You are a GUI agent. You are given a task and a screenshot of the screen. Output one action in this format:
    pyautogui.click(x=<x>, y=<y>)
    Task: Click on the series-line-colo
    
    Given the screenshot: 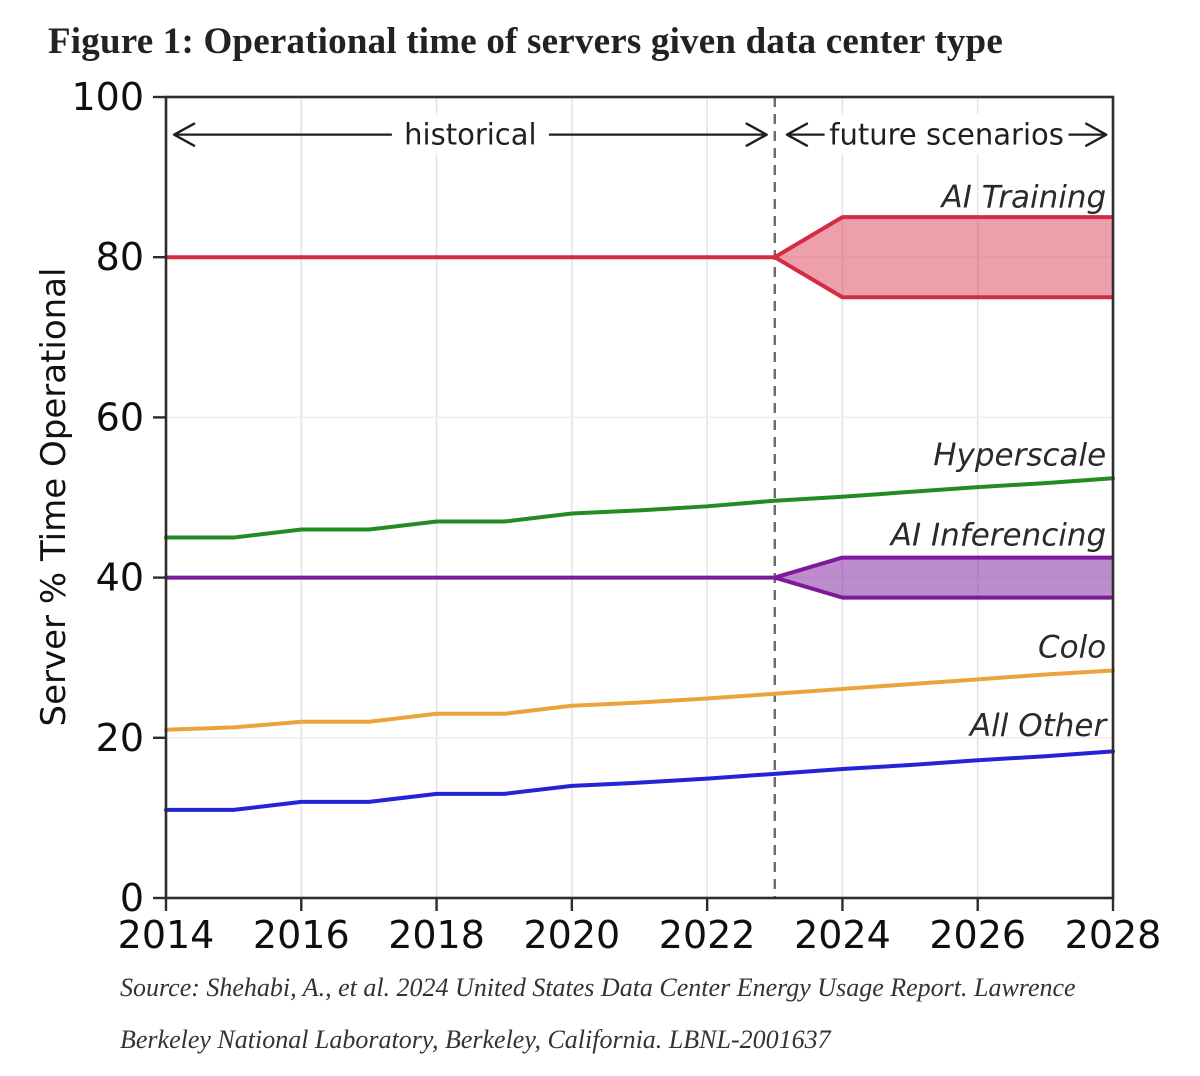 What is the action you would take?
    pyautogui.click(x=639, y=700)
    